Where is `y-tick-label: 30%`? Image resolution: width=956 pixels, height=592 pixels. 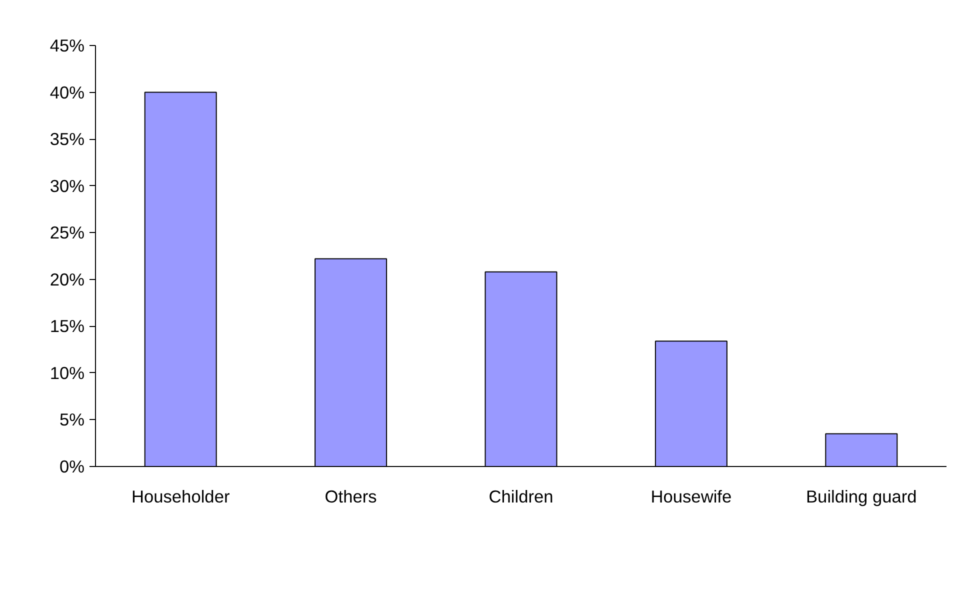 y-tick-label: 30% is located at coordinates (67, 186).